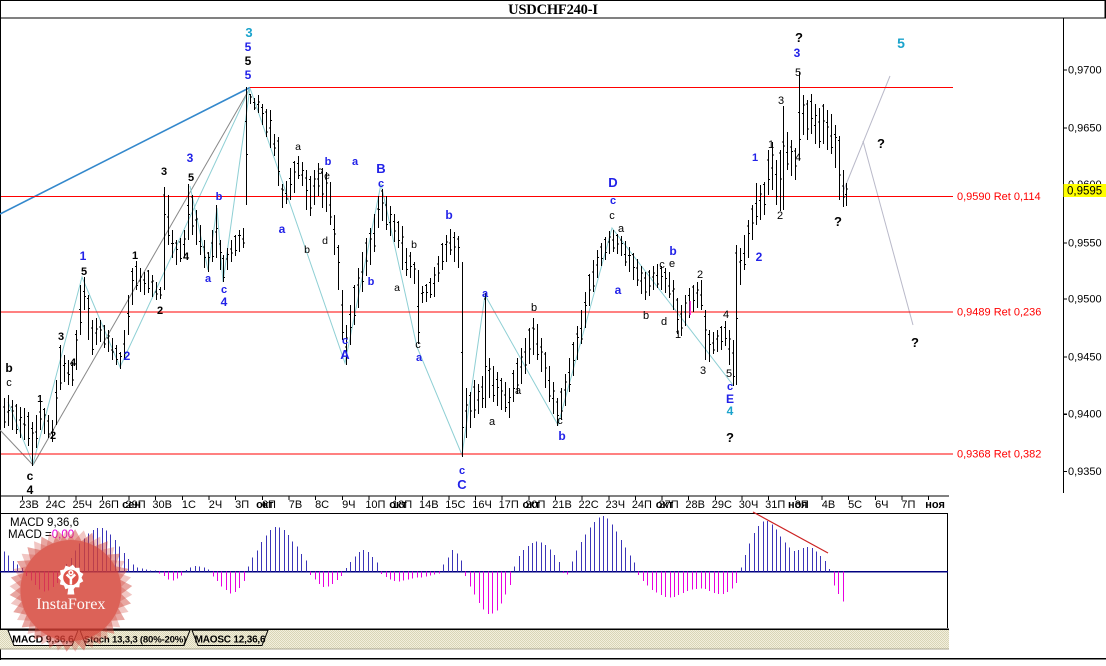 The image size is (1106, 666). Describe the element at coordinates (56, 505) in the screenshot. I see `svg-text: 24С` at that location.